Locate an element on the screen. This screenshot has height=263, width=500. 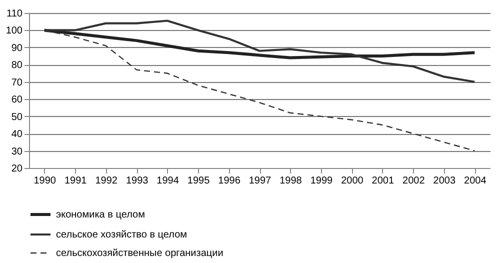
x-tick-label: 2000 is located at coordinates (352, 181).